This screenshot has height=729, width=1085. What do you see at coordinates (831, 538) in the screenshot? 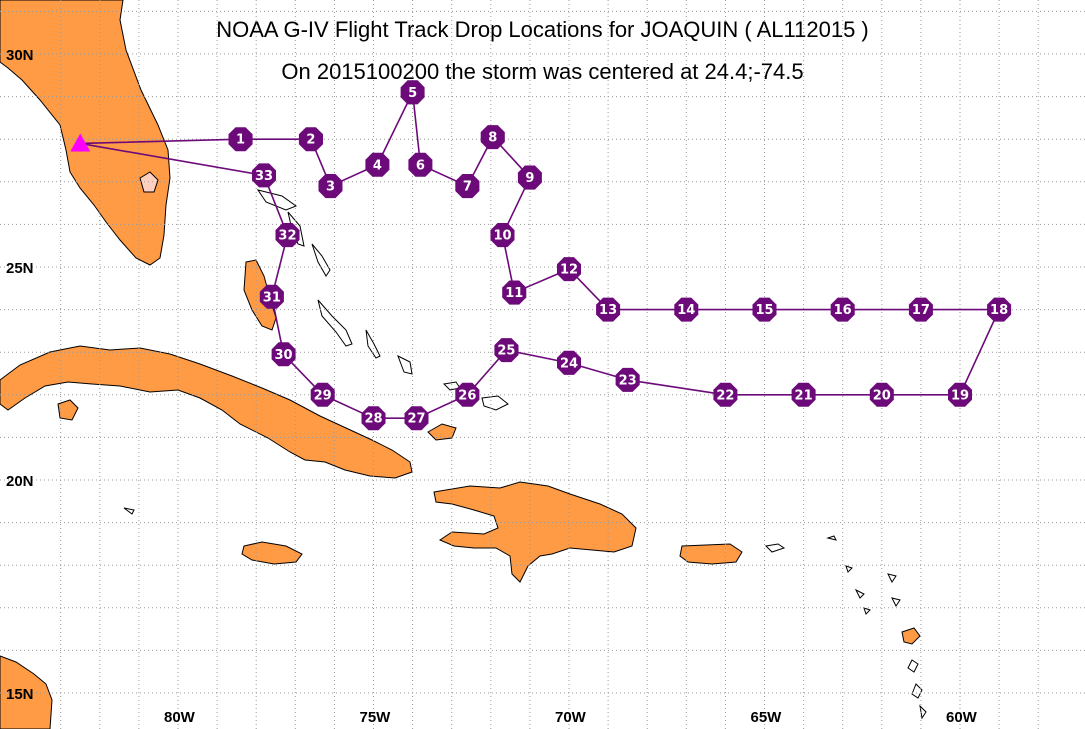
I see `anguilla` at bounding box center [831, 538].